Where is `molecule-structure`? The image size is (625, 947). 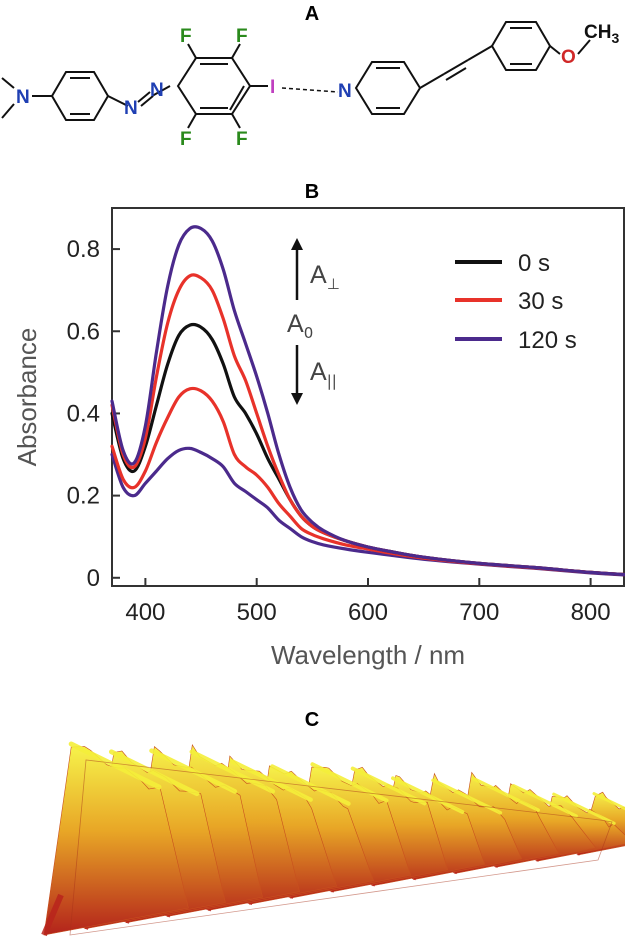
molecule-structure is located at coordinates (296, 75).